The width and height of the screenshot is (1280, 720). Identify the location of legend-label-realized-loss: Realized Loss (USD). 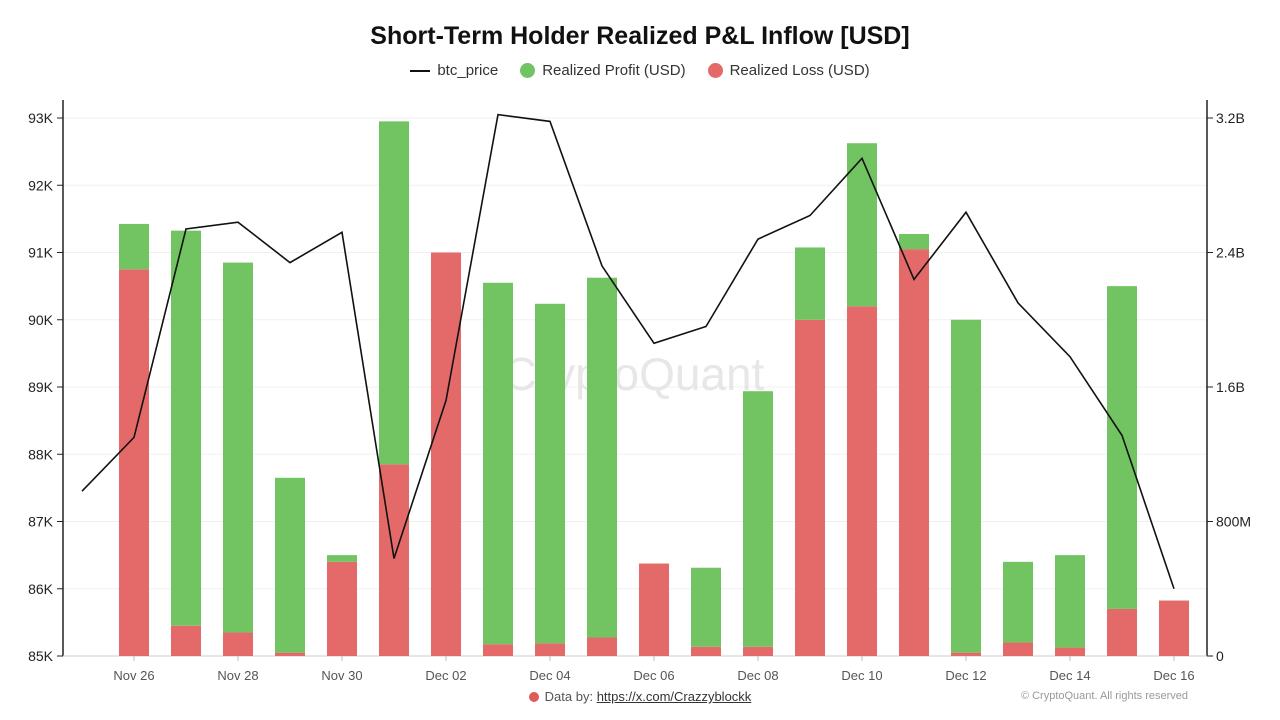
(799, 70).